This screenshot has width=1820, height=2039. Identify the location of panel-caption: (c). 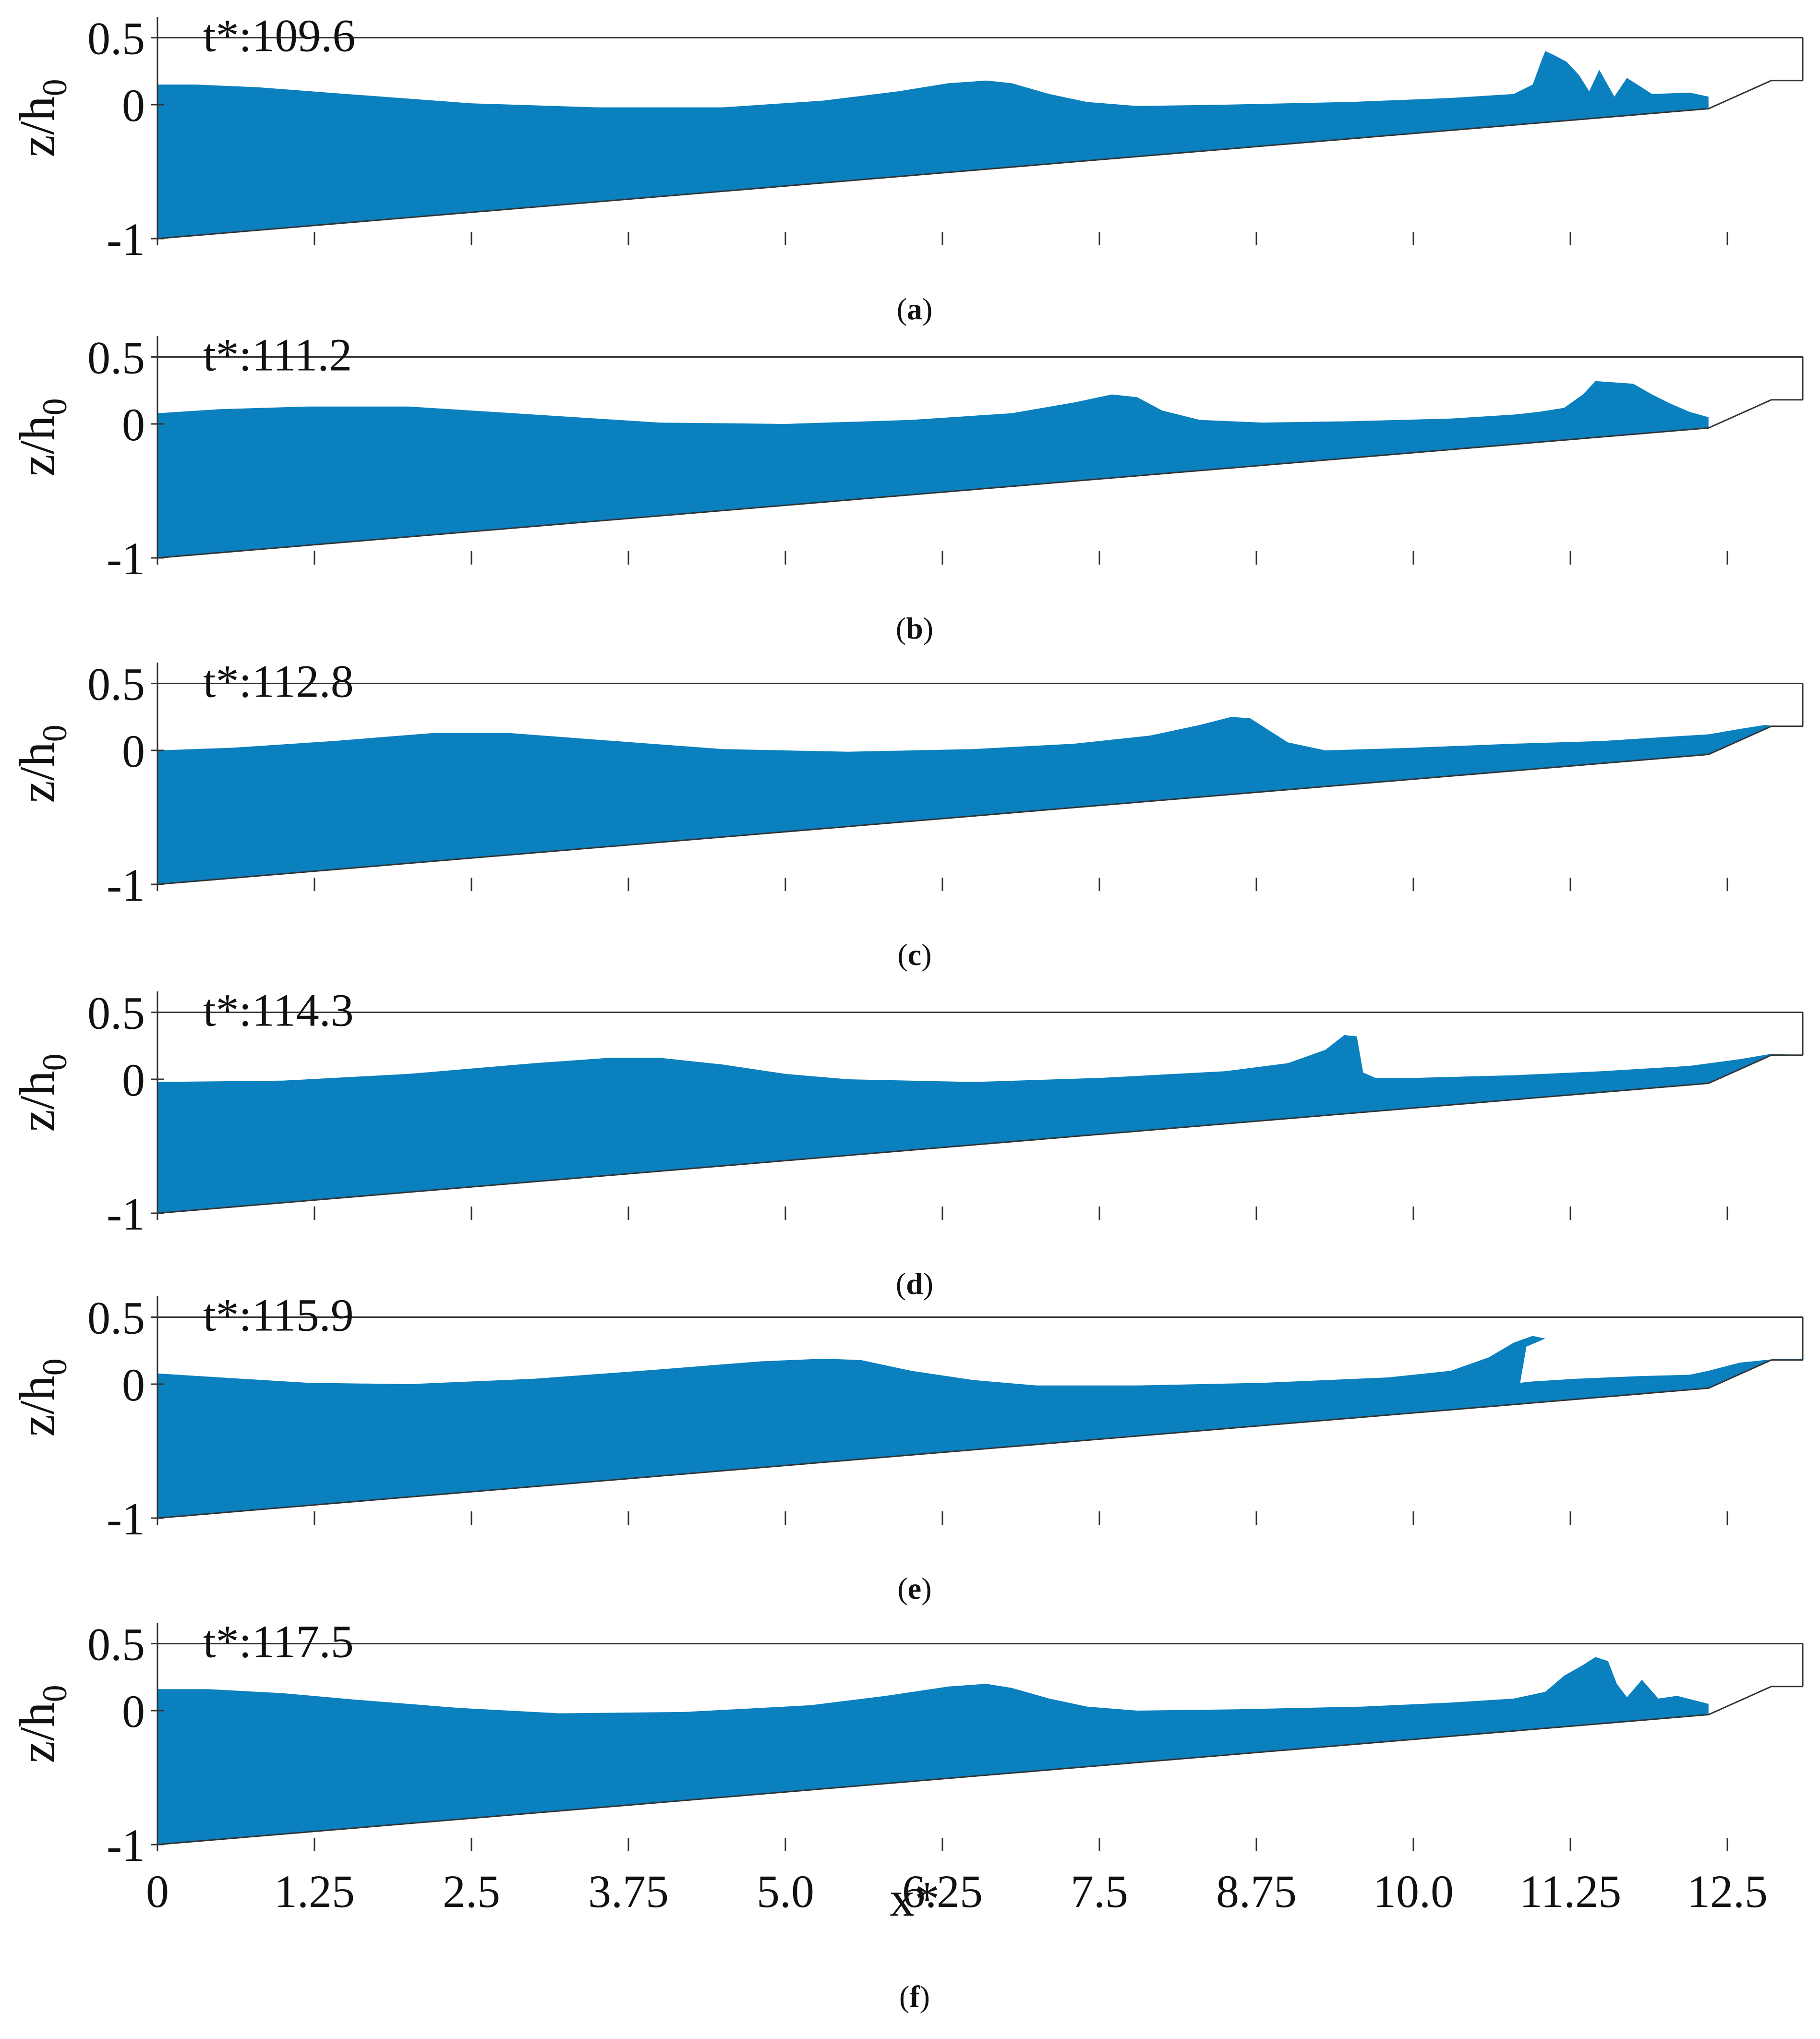
(914, 955).